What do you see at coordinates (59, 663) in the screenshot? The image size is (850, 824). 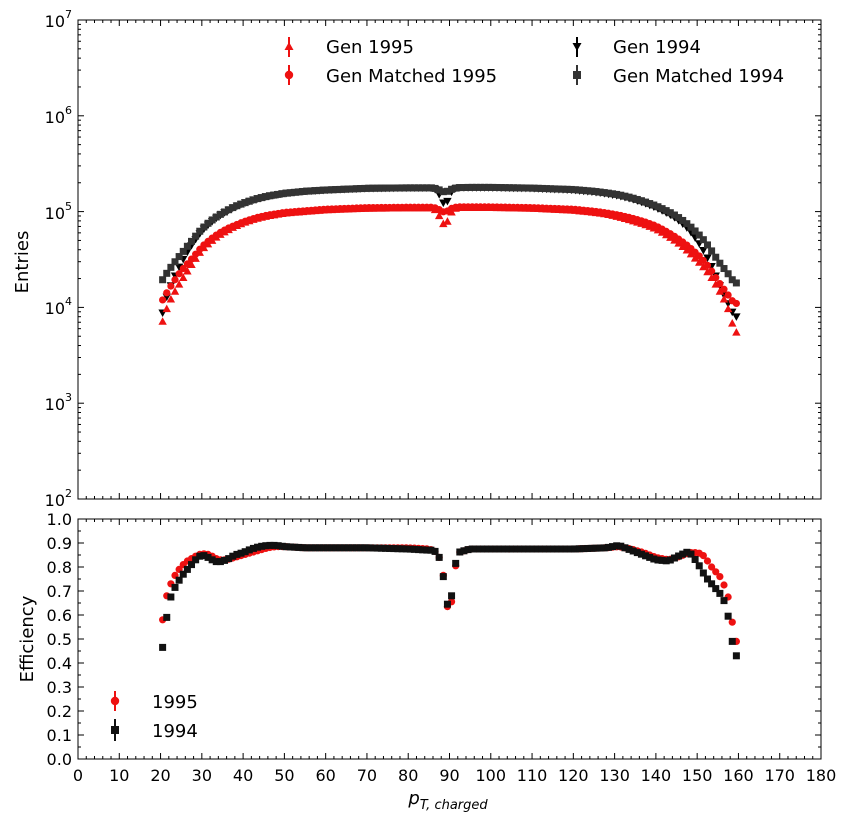 I see `y-tick-label: 0.4` at bounding box center [59, 663].